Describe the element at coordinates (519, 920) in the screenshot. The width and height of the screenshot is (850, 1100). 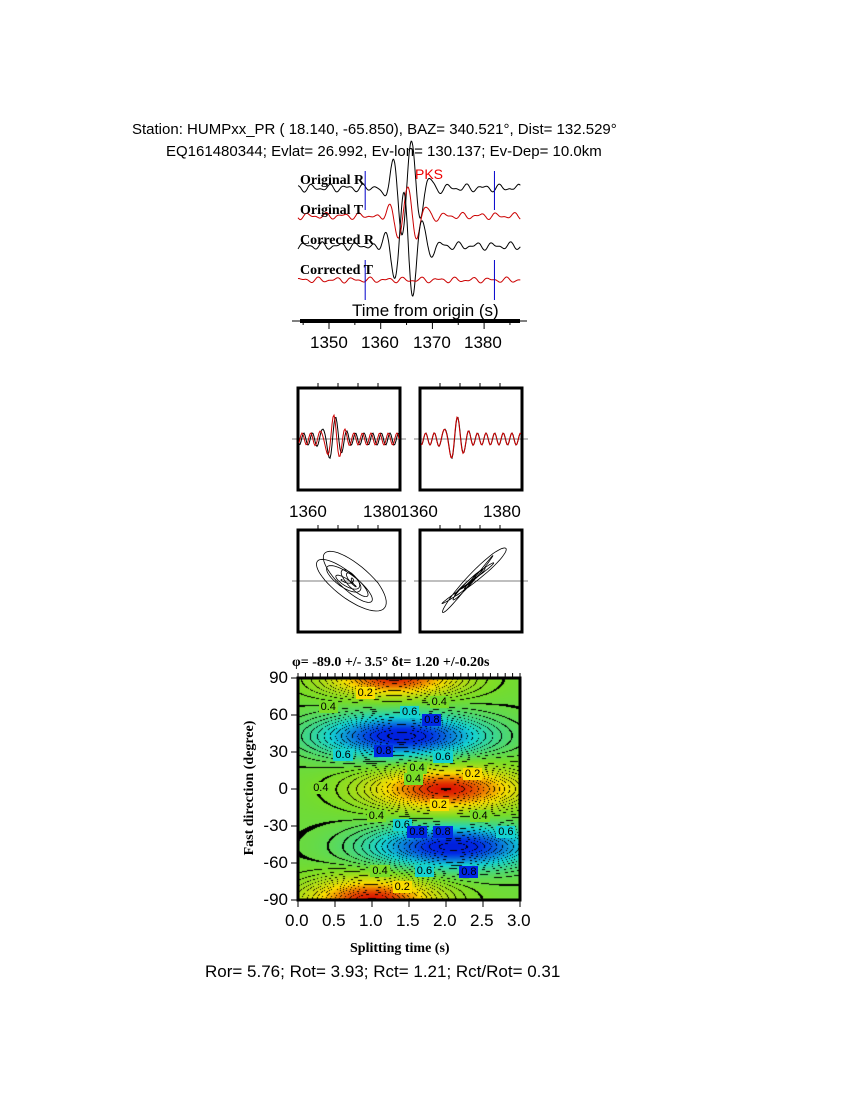
I see `x-tick-label: 3.0` at that location.